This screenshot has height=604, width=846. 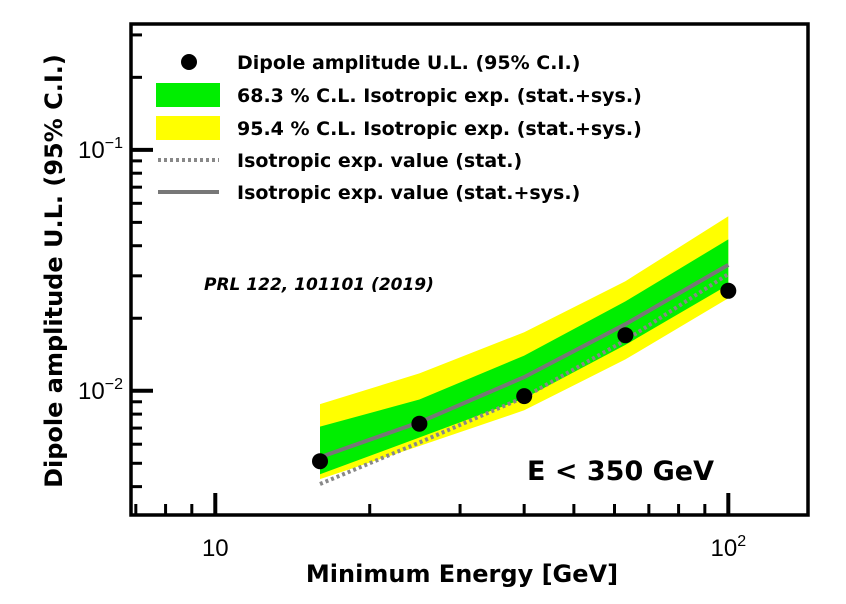 I want to click on y-axis-title: Dipole amplitude U.L. (95% C.I.), so click(x=54, y=271).